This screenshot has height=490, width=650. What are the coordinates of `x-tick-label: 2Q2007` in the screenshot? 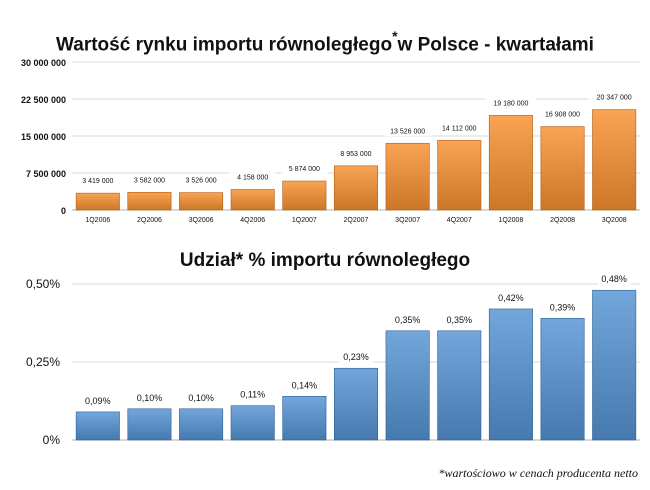 It's located at (356, 220).